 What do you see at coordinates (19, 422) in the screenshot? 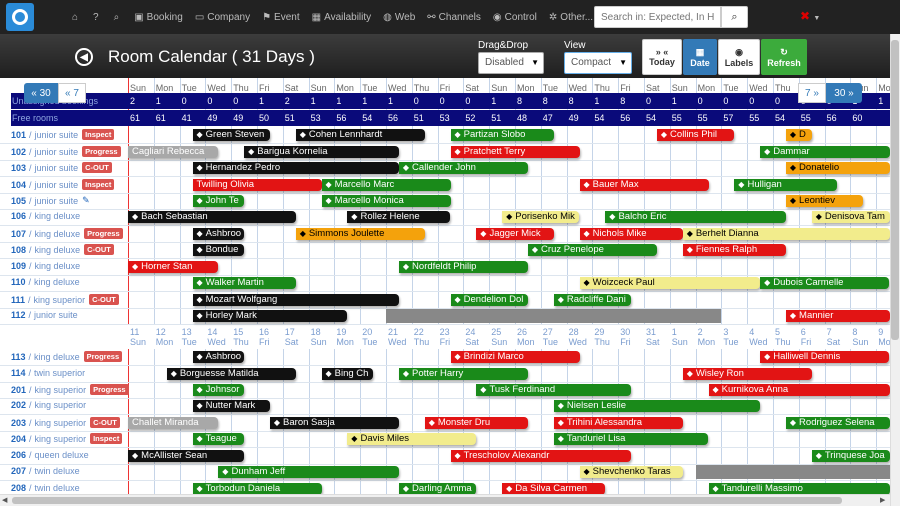
I see `room-number: 203` at bounding box center [19, 422].